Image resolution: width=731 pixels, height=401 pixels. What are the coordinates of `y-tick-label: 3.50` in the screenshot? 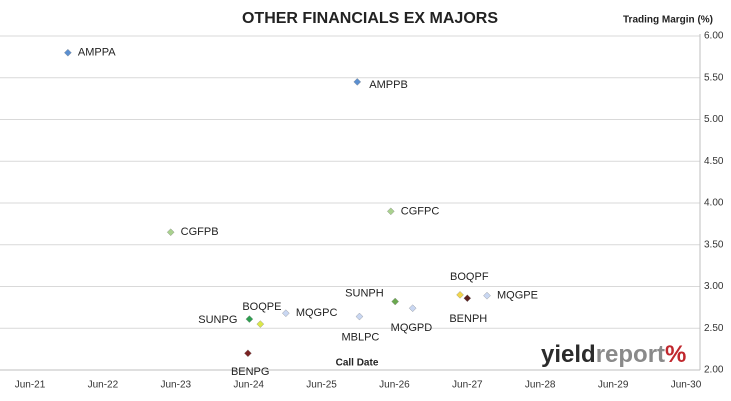 It's located at (714, 244).